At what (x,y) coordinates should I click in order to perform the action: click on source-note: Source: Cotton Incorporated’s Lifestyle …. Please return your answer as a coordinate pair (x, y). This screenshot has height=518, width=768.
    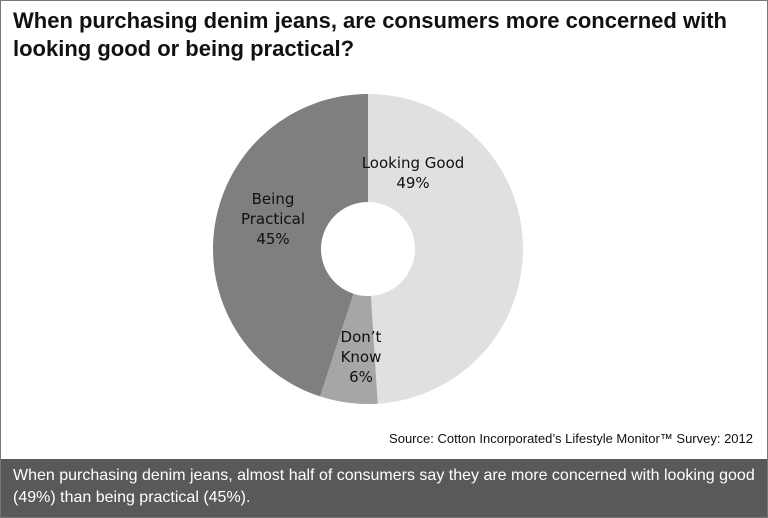
    Looking at the image, I should click on (571, 438).